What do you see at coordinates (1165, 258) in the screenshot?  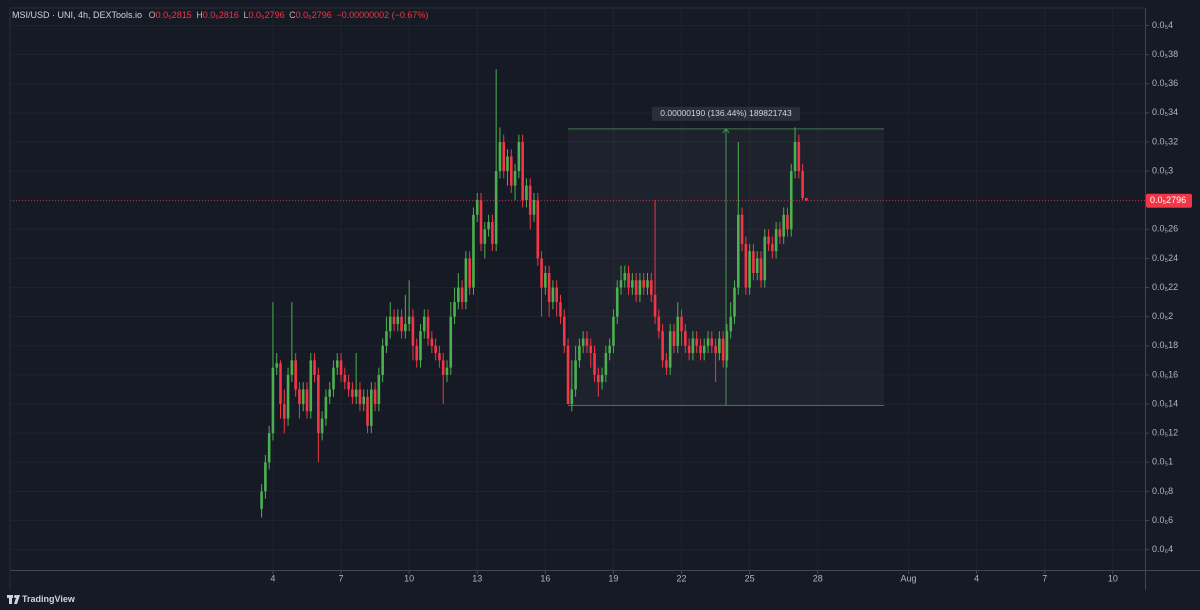 I see `y-tick-label: 0.0₅24` at bounding box center [1165, 258].